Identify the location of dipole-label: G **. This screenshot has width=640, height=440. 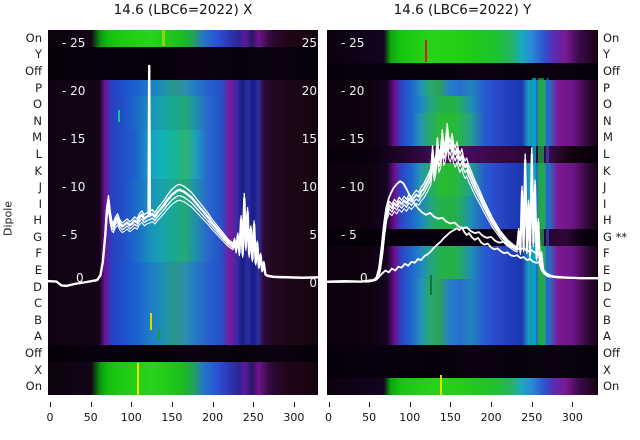
(615, 236).